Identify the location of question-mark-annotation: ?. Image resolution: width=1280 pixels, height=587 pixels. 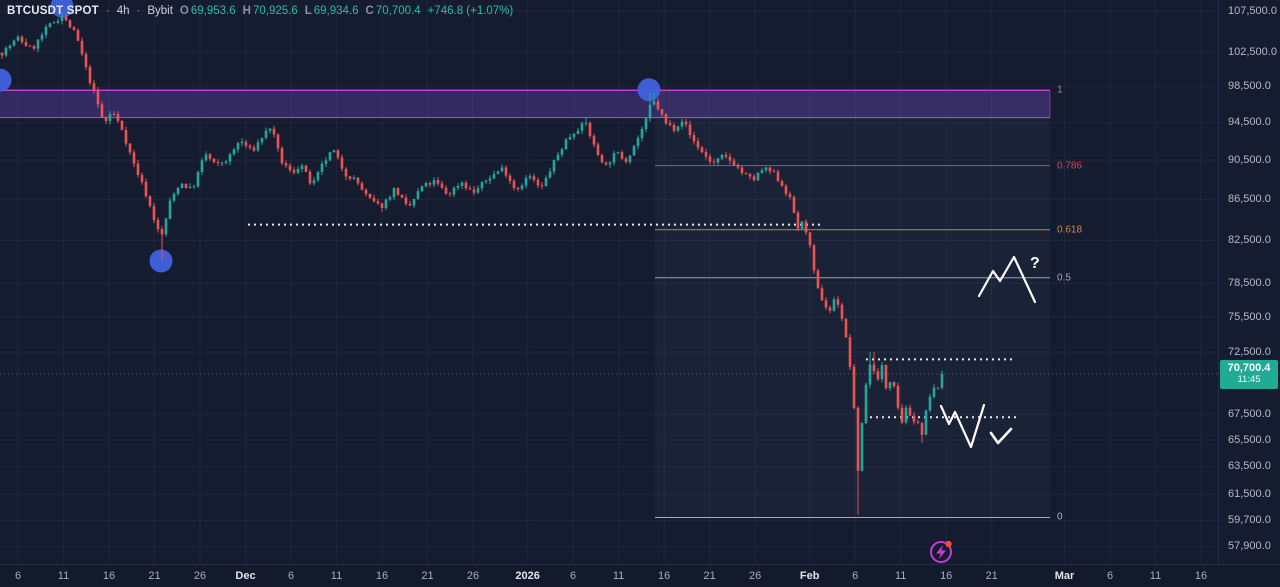
(1035, 263).